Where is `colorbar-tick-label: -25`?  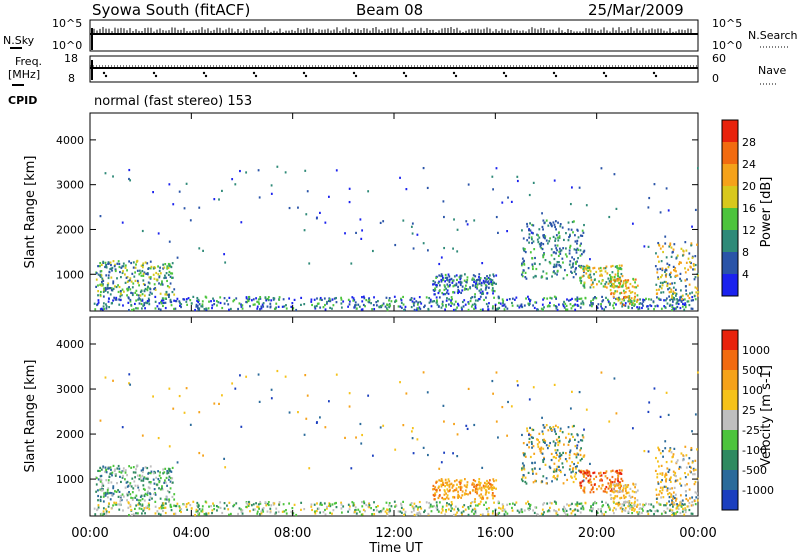
colorbar-tick-label: -25 is located at coordinates (751, 430).